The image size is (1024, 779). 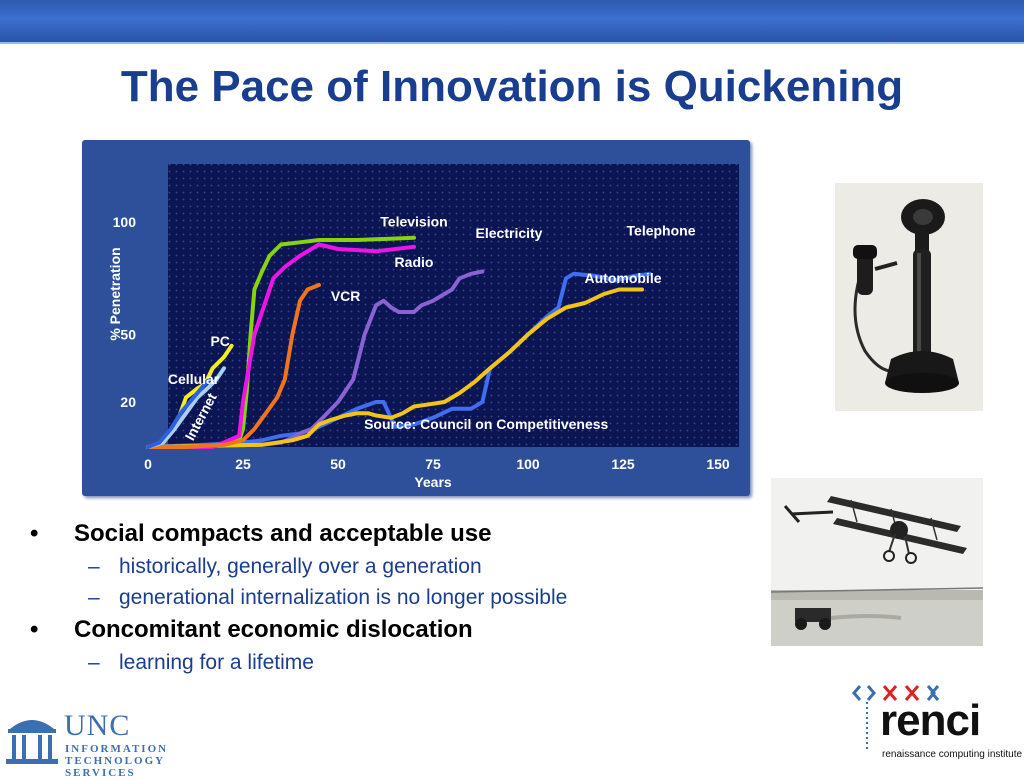 I want to click on series-label-pc: PC, so click(x=219, y=341).